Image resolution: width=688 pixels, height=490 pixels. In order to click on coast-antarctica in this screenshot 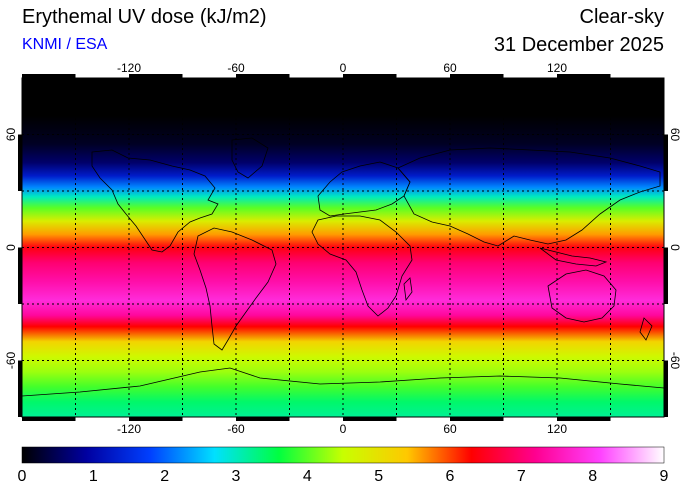, I will do `click(343, 382)`.